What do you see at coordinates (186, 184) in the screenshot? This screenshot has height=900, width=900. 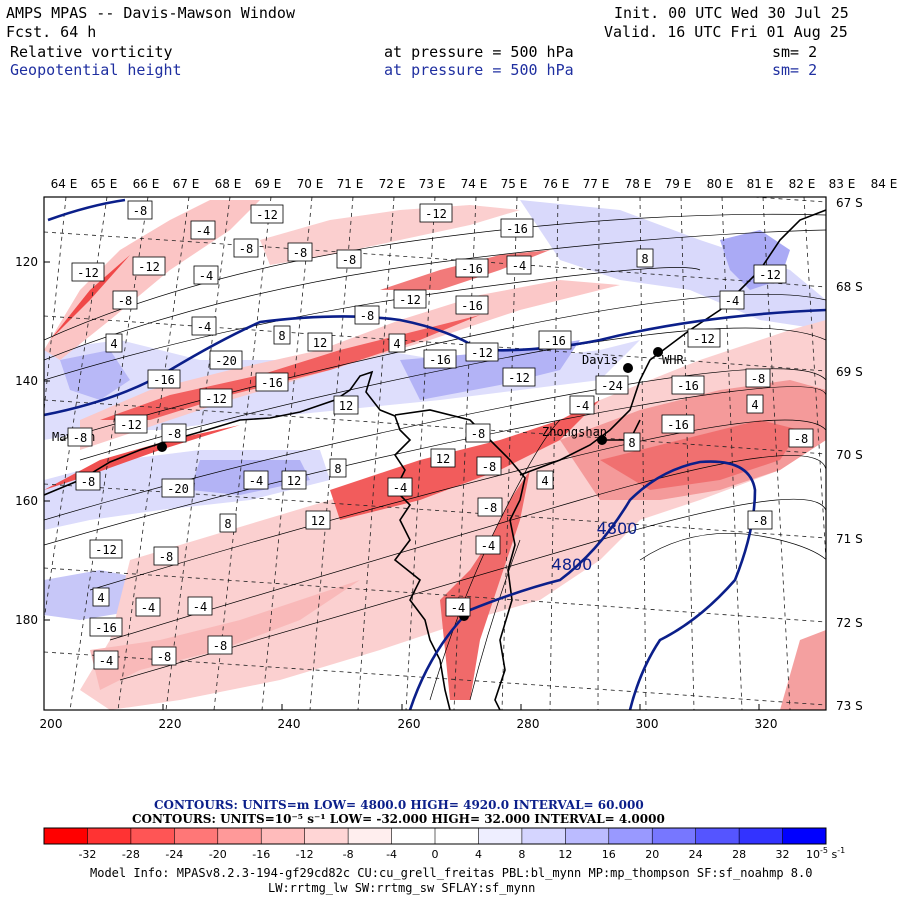 I see `top-longitude-label: 67 E` at bounding box center [186, 184].